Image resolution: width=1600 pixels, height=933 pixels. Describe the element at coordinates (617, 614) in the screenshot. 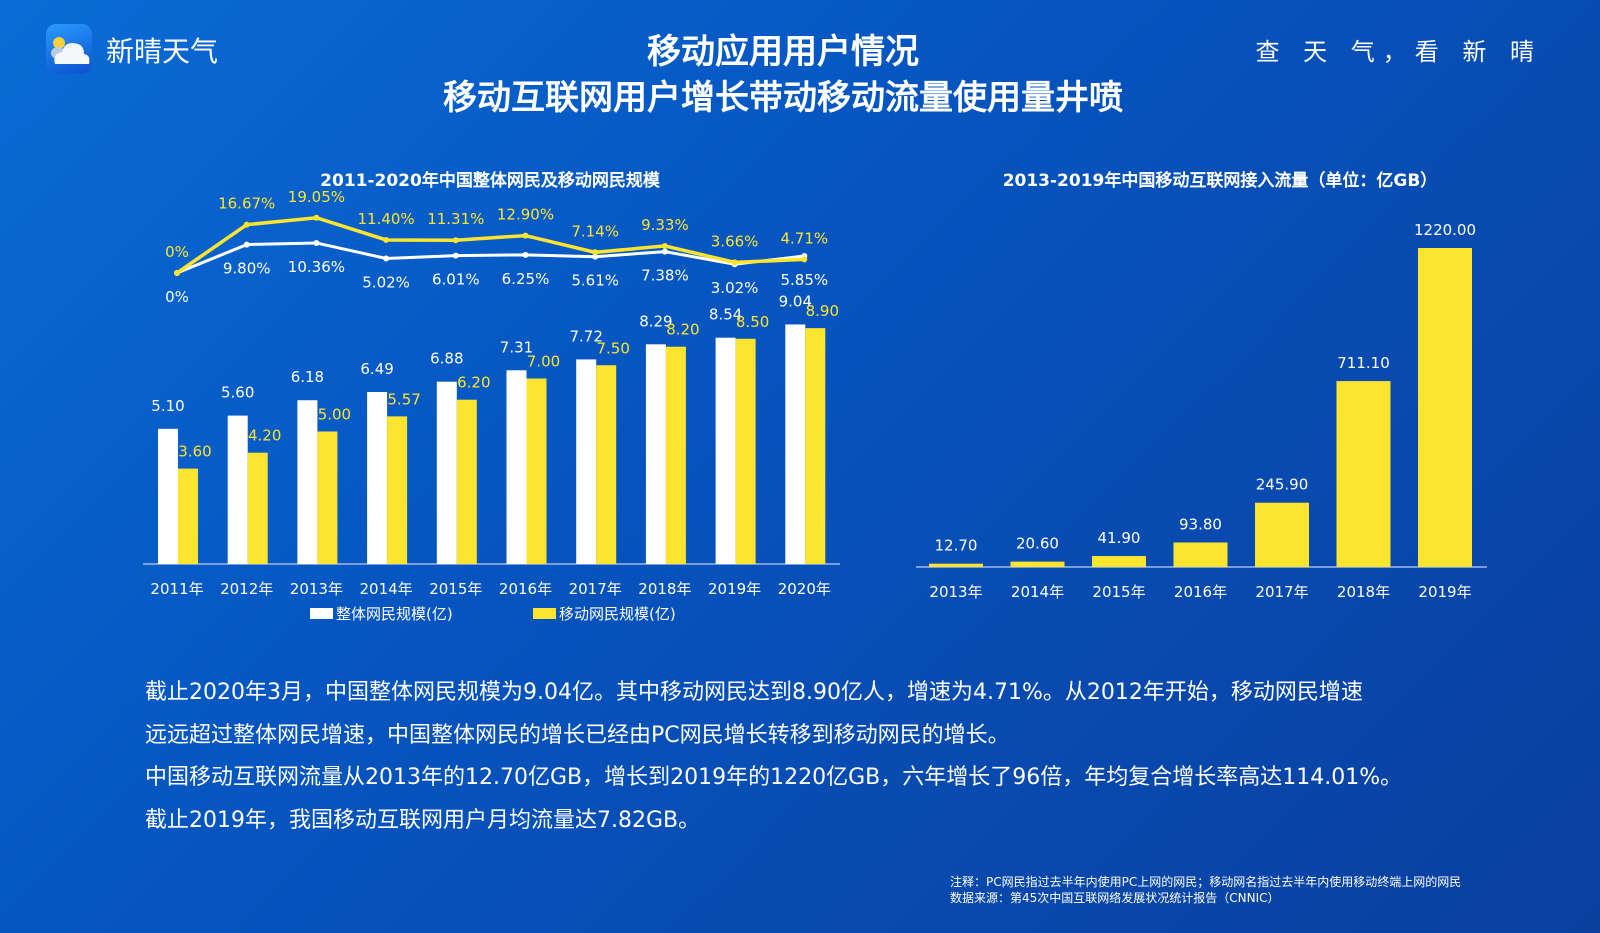

I see `legend-label-mobile: 移动网民规模(亿)` at that location.